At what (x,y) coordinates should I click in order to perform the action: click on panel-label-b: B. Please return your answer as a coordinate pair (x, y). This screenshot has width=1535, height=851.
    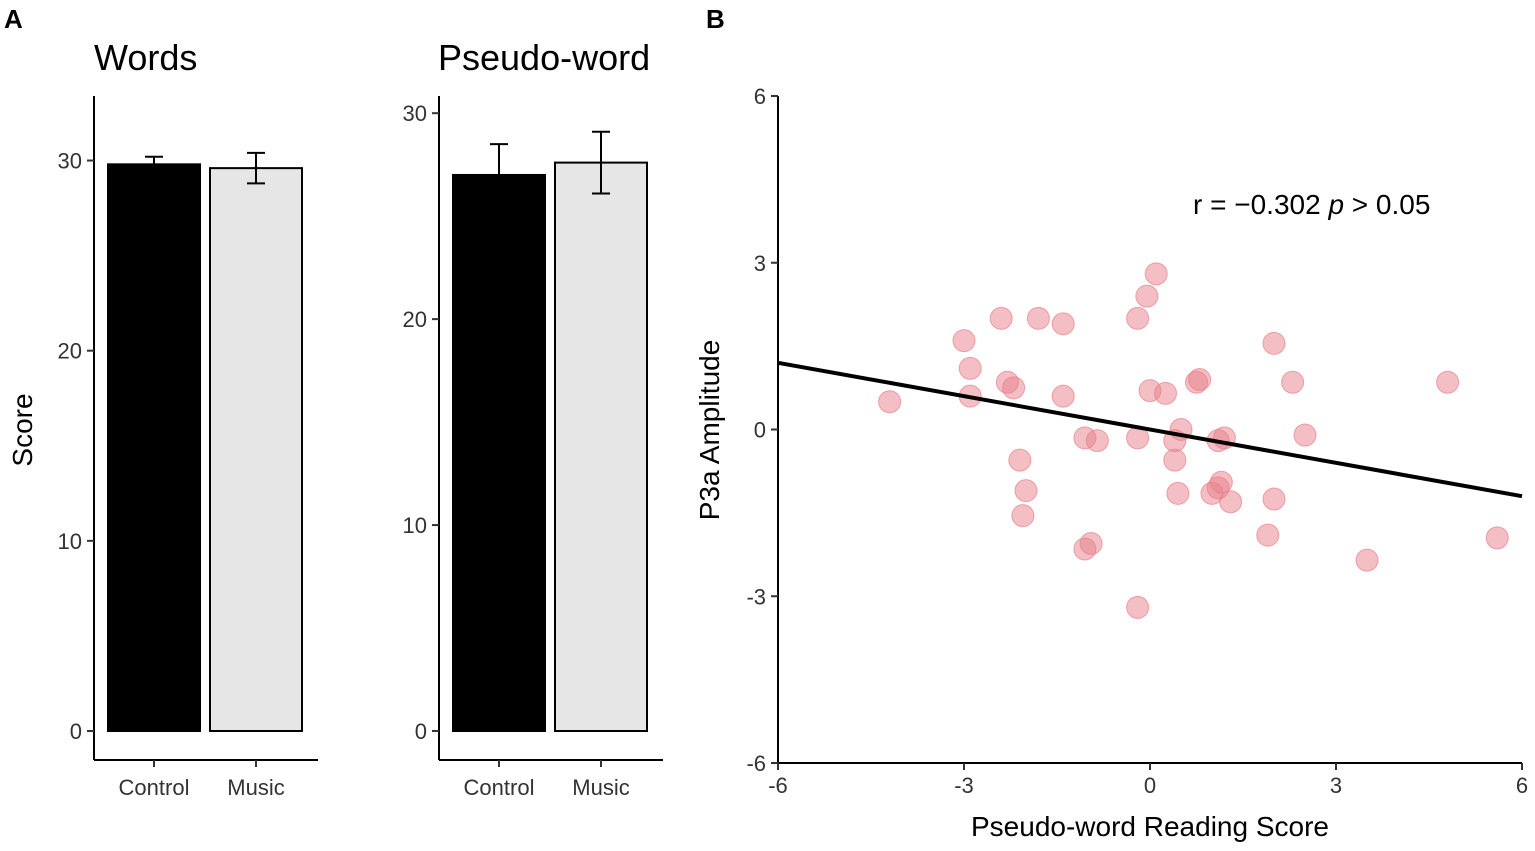
    Looking at the image, I should click on (715, 19).